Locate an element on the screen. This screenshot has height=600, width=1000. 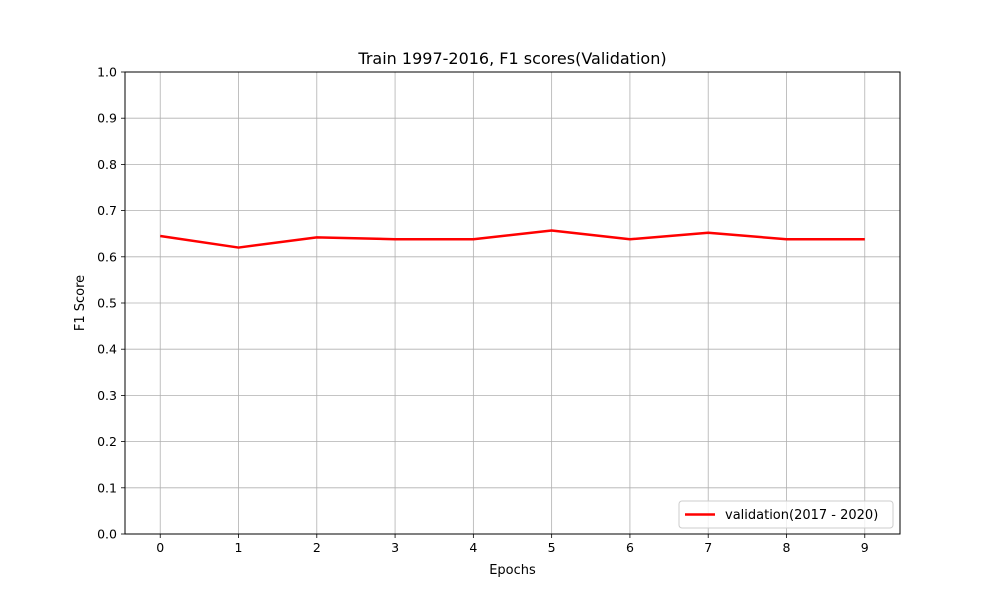
legend: validation(2017 - 2020) is located at coordinates (786, 514).